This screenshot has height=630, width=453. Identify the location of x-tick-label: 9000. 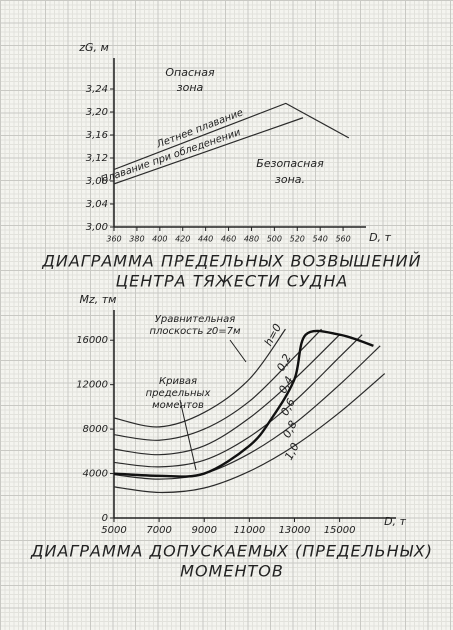
(204, 530).